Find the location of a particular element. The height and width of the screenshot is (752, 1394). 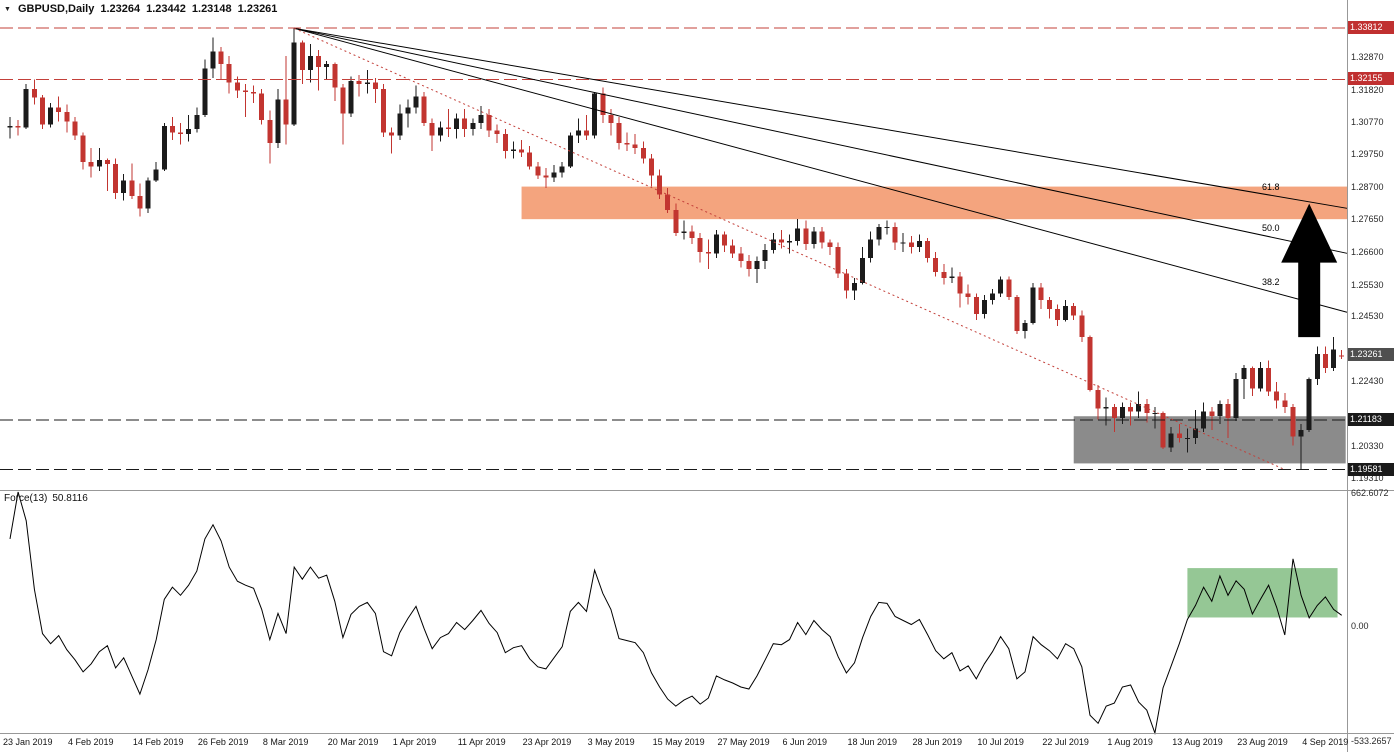

price-tag: 1.23261 is located at coordinates (1371, 355).